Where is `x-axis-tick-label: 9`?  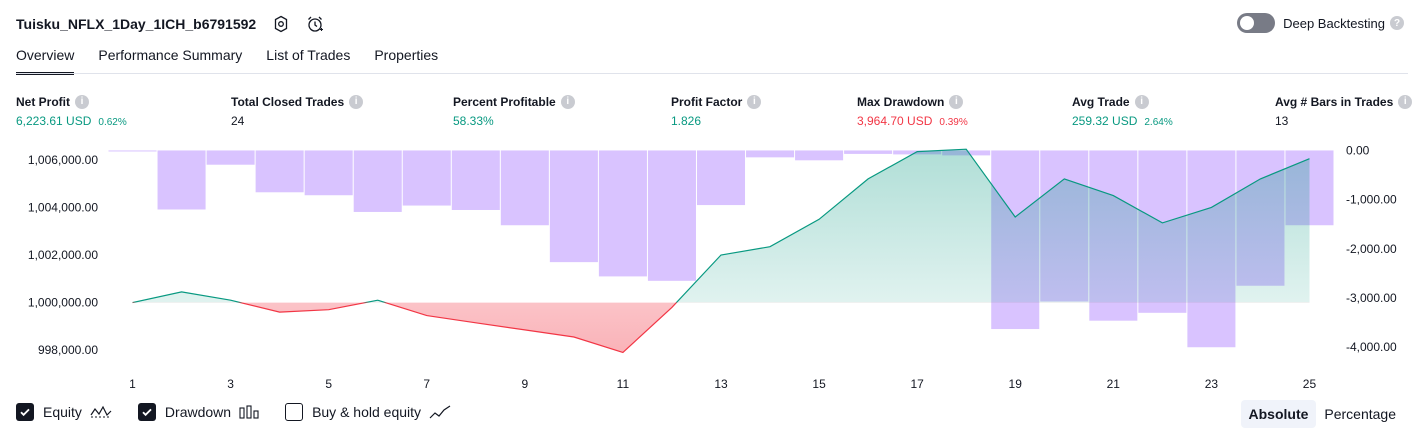
x-axis-tick-label: 9 is located at coordinates (524, 384).